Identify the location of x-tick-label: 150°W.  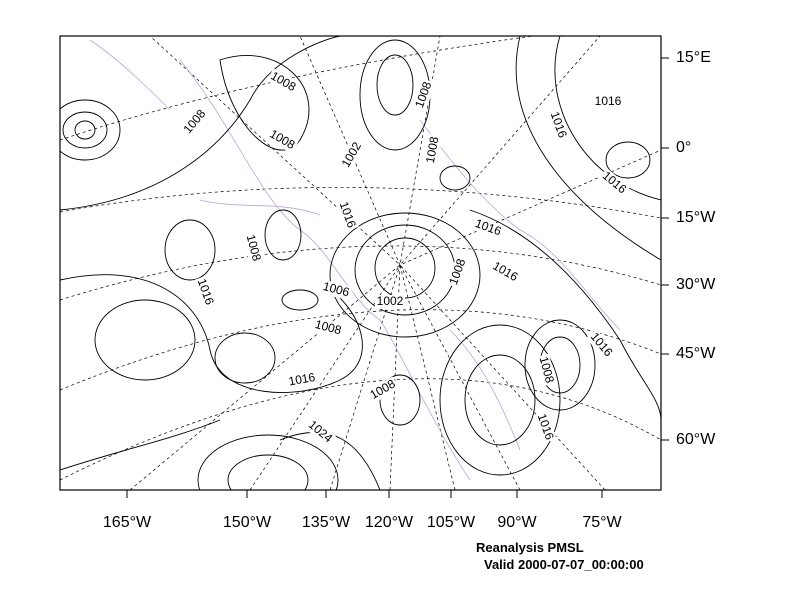
(247, 522).